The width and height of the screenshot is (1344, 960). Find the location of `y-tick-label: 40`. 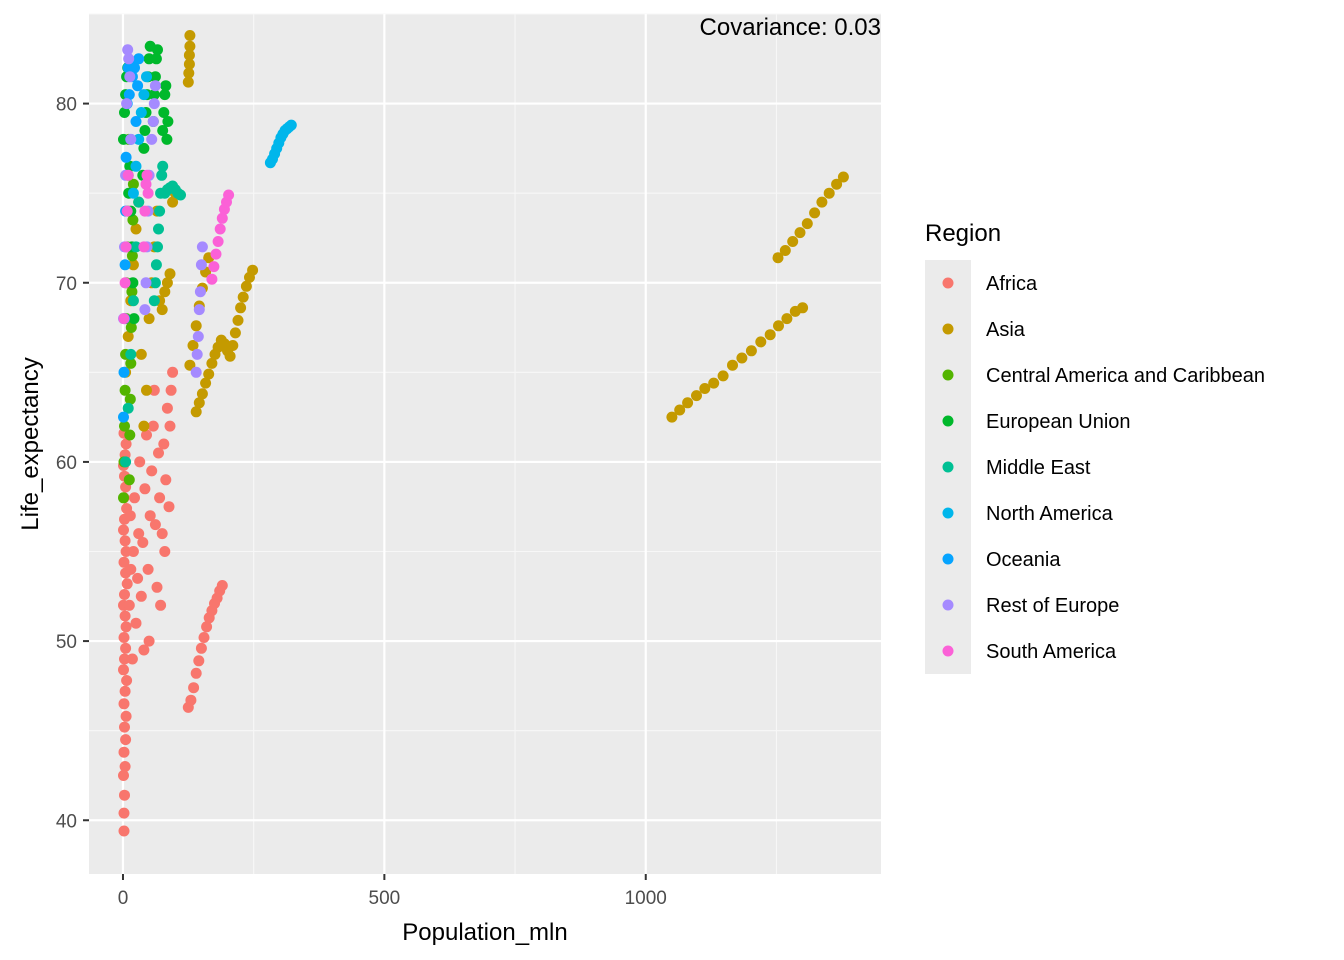

y-tick-label: 40 is located at coordinates (66, 821).